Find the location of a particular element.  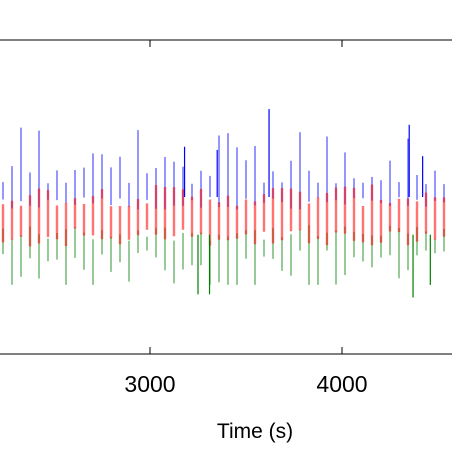

green-series-bars is located at coordinates (223, 255).